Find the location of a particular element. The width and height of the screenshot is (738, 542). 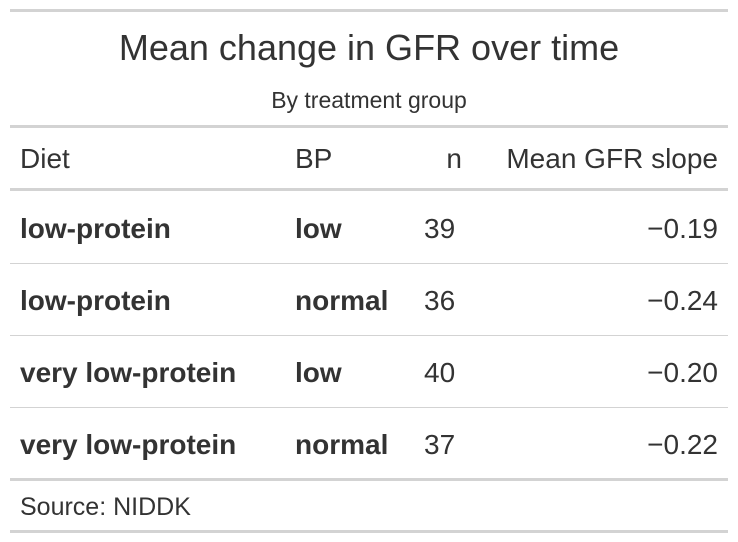

row-2-diet: low-protein is located at coordinates (95, 300).